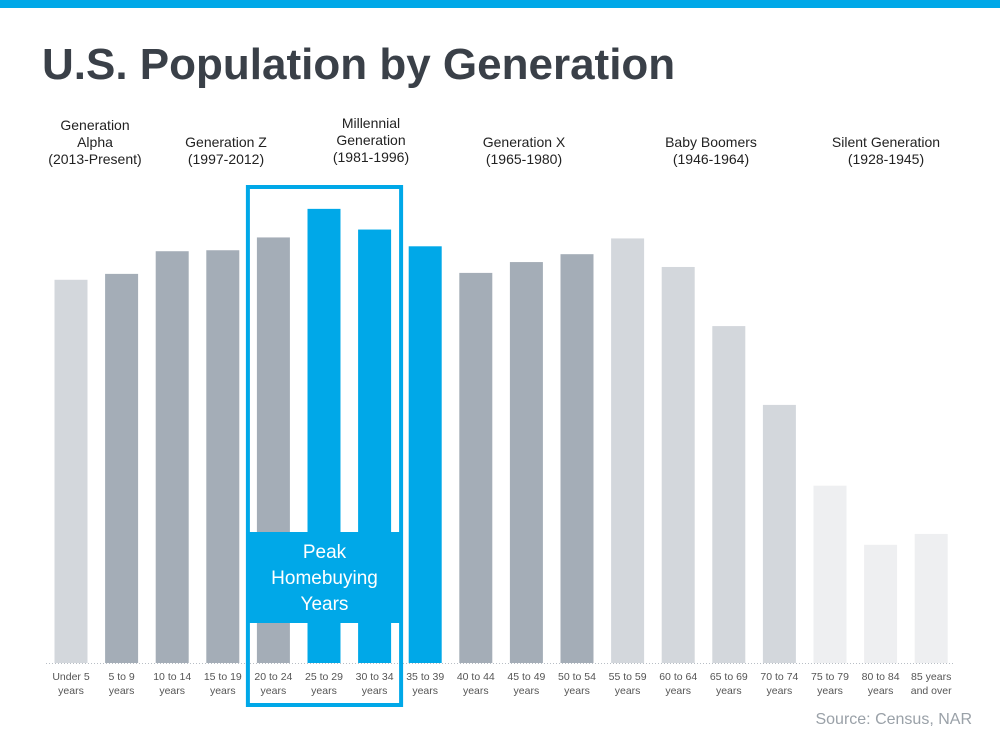 This screenshot has width=1000, height=750. What do you see at coordinates (371, 123) in the screenshot?
I see `gen-millennial-label-line: Millennial` at bounding box center [371, 123].